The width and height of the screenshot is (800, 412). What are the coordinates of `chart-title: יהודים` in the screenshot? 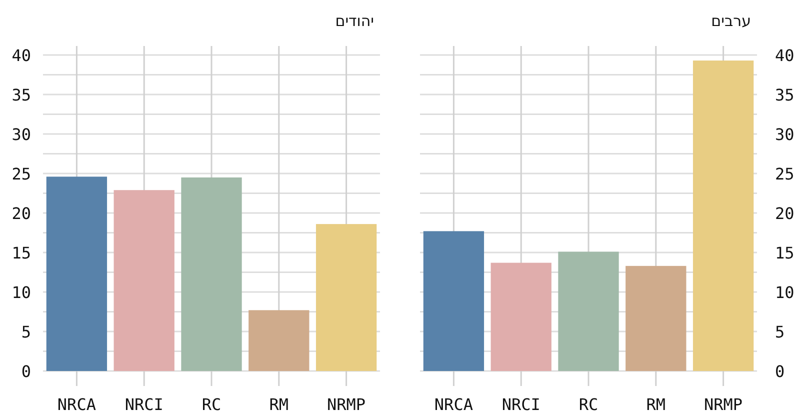 It's located at (354, 21).